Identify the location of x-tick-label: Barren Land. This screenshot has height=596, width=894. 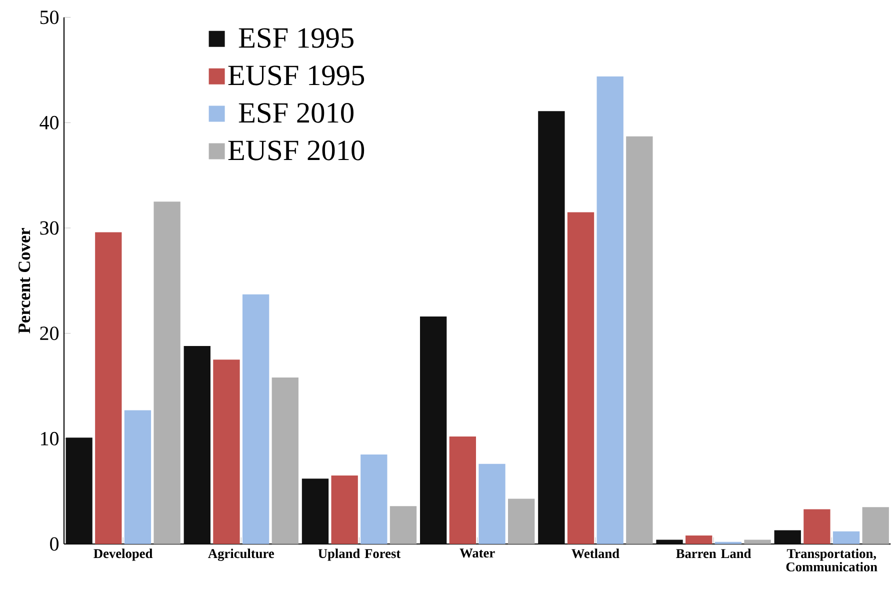
(714, 553).